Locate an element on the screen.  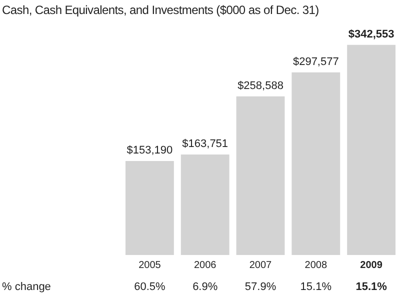
x-tick-label: 2007 is located at coordinates (260, 265).